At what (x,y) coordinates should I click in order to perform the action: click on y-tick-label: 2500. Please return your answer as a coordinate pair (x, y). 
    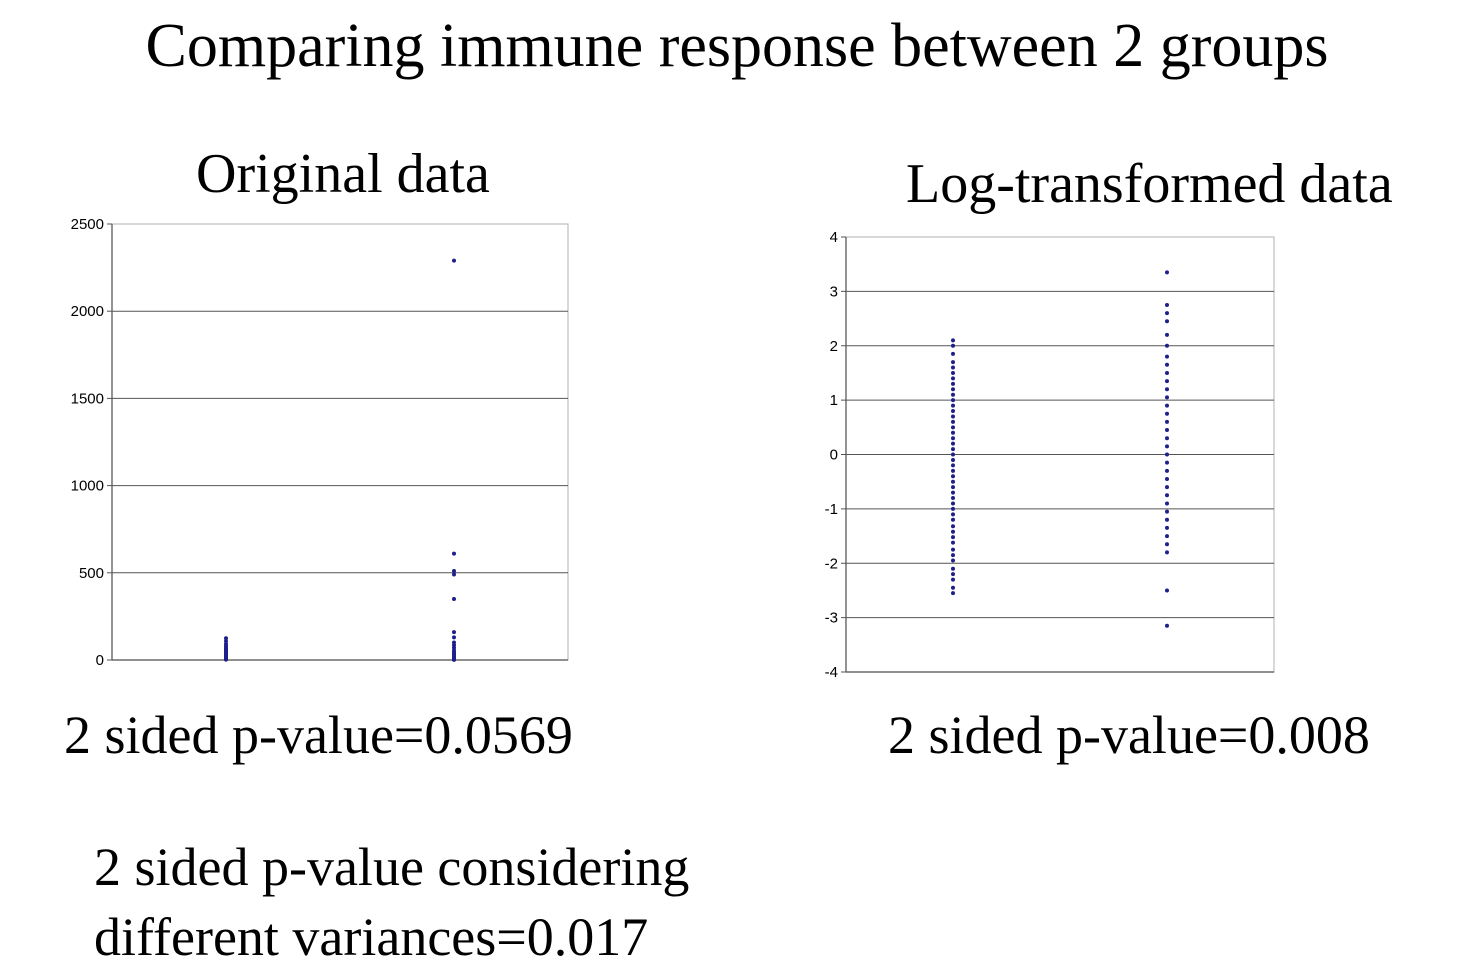
    Looking at the image, I should click on (87, 224).